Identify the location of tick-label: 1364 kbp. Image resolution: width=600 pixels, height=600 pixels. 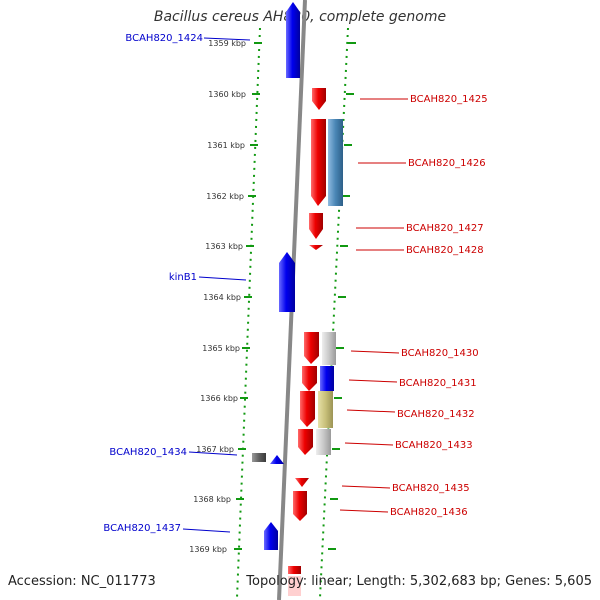
(222, 297).